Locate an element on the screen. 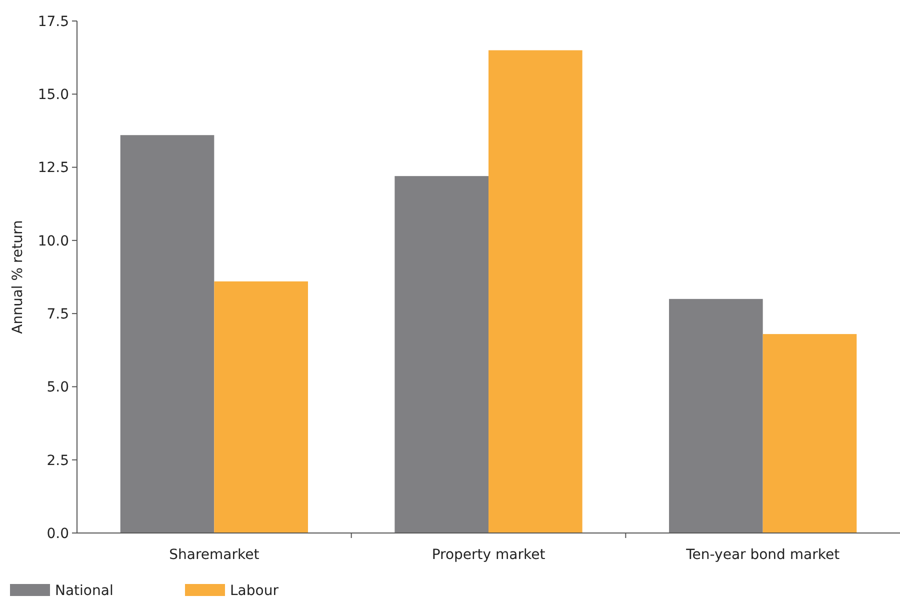  y-tick-label: 7.5 is located at coordinates (57, 314).